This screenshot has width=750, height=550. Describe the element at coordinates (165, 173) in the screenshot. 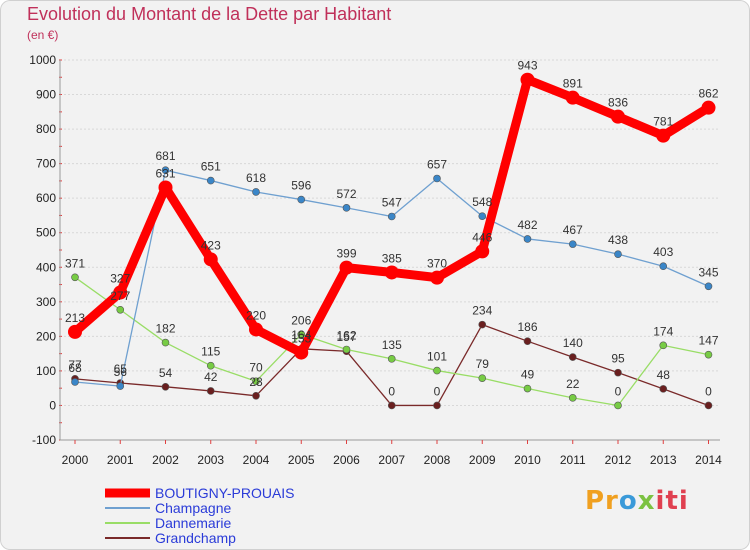

I see `data-label: 631` at that location.